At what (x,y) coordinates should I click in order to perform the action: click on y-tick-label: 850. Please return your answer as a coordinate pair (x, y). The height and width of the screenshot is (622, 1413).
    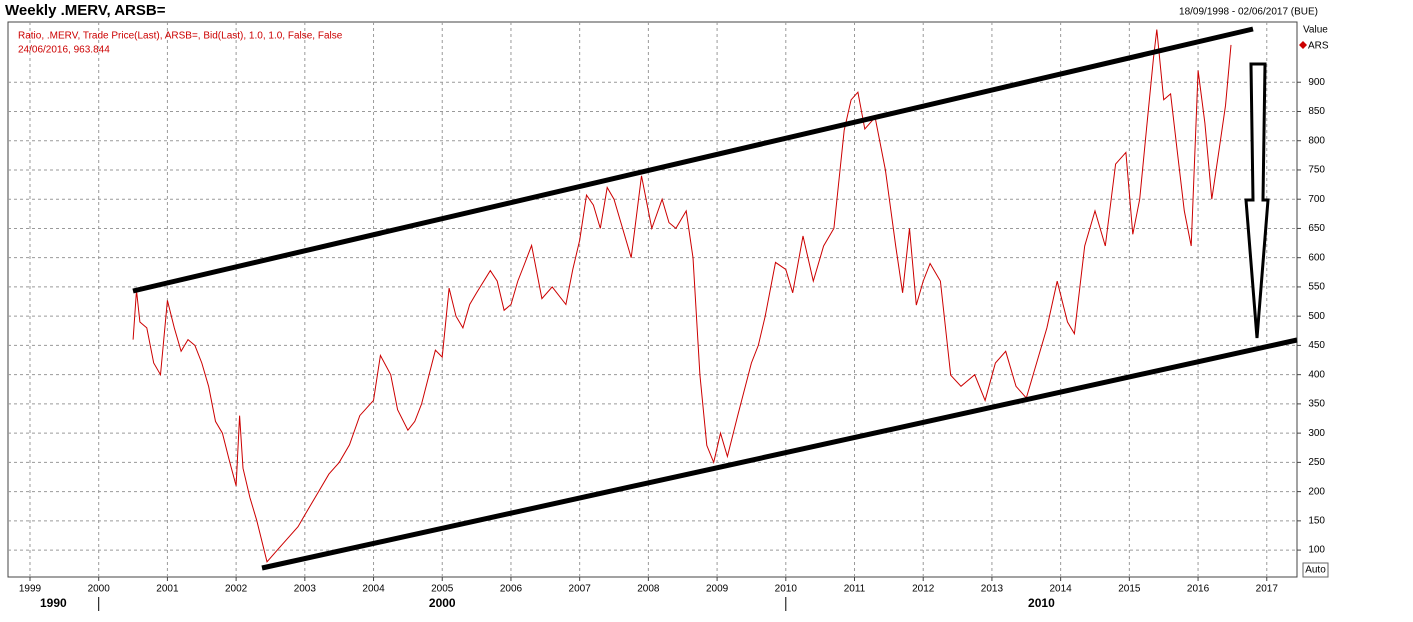
    Looking at the image, I should click on (1316, 111).